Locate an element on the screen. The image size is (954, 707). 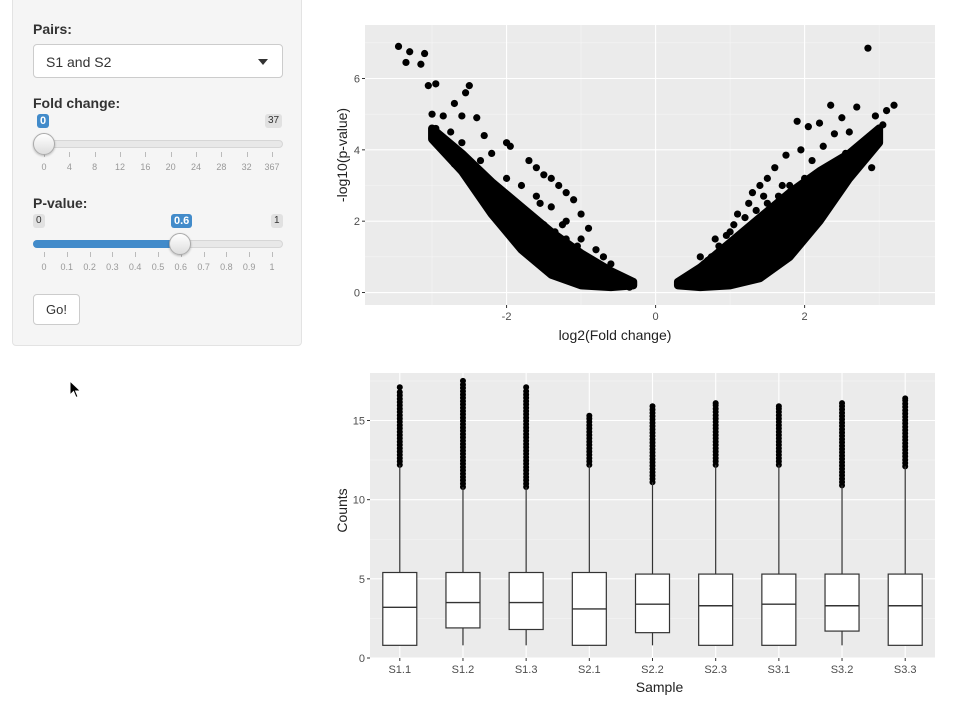
go-button: Go! is located at coordinates (56, 309).